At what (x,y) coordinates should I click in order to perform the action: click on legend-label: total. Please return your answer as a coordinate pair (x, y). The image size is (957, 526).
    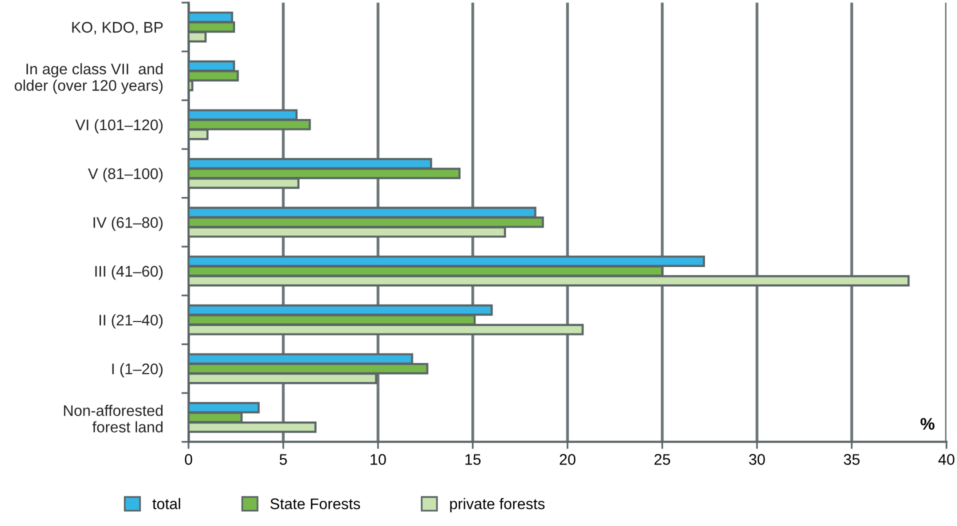
    Looking at the image, I should click on (166, 504).